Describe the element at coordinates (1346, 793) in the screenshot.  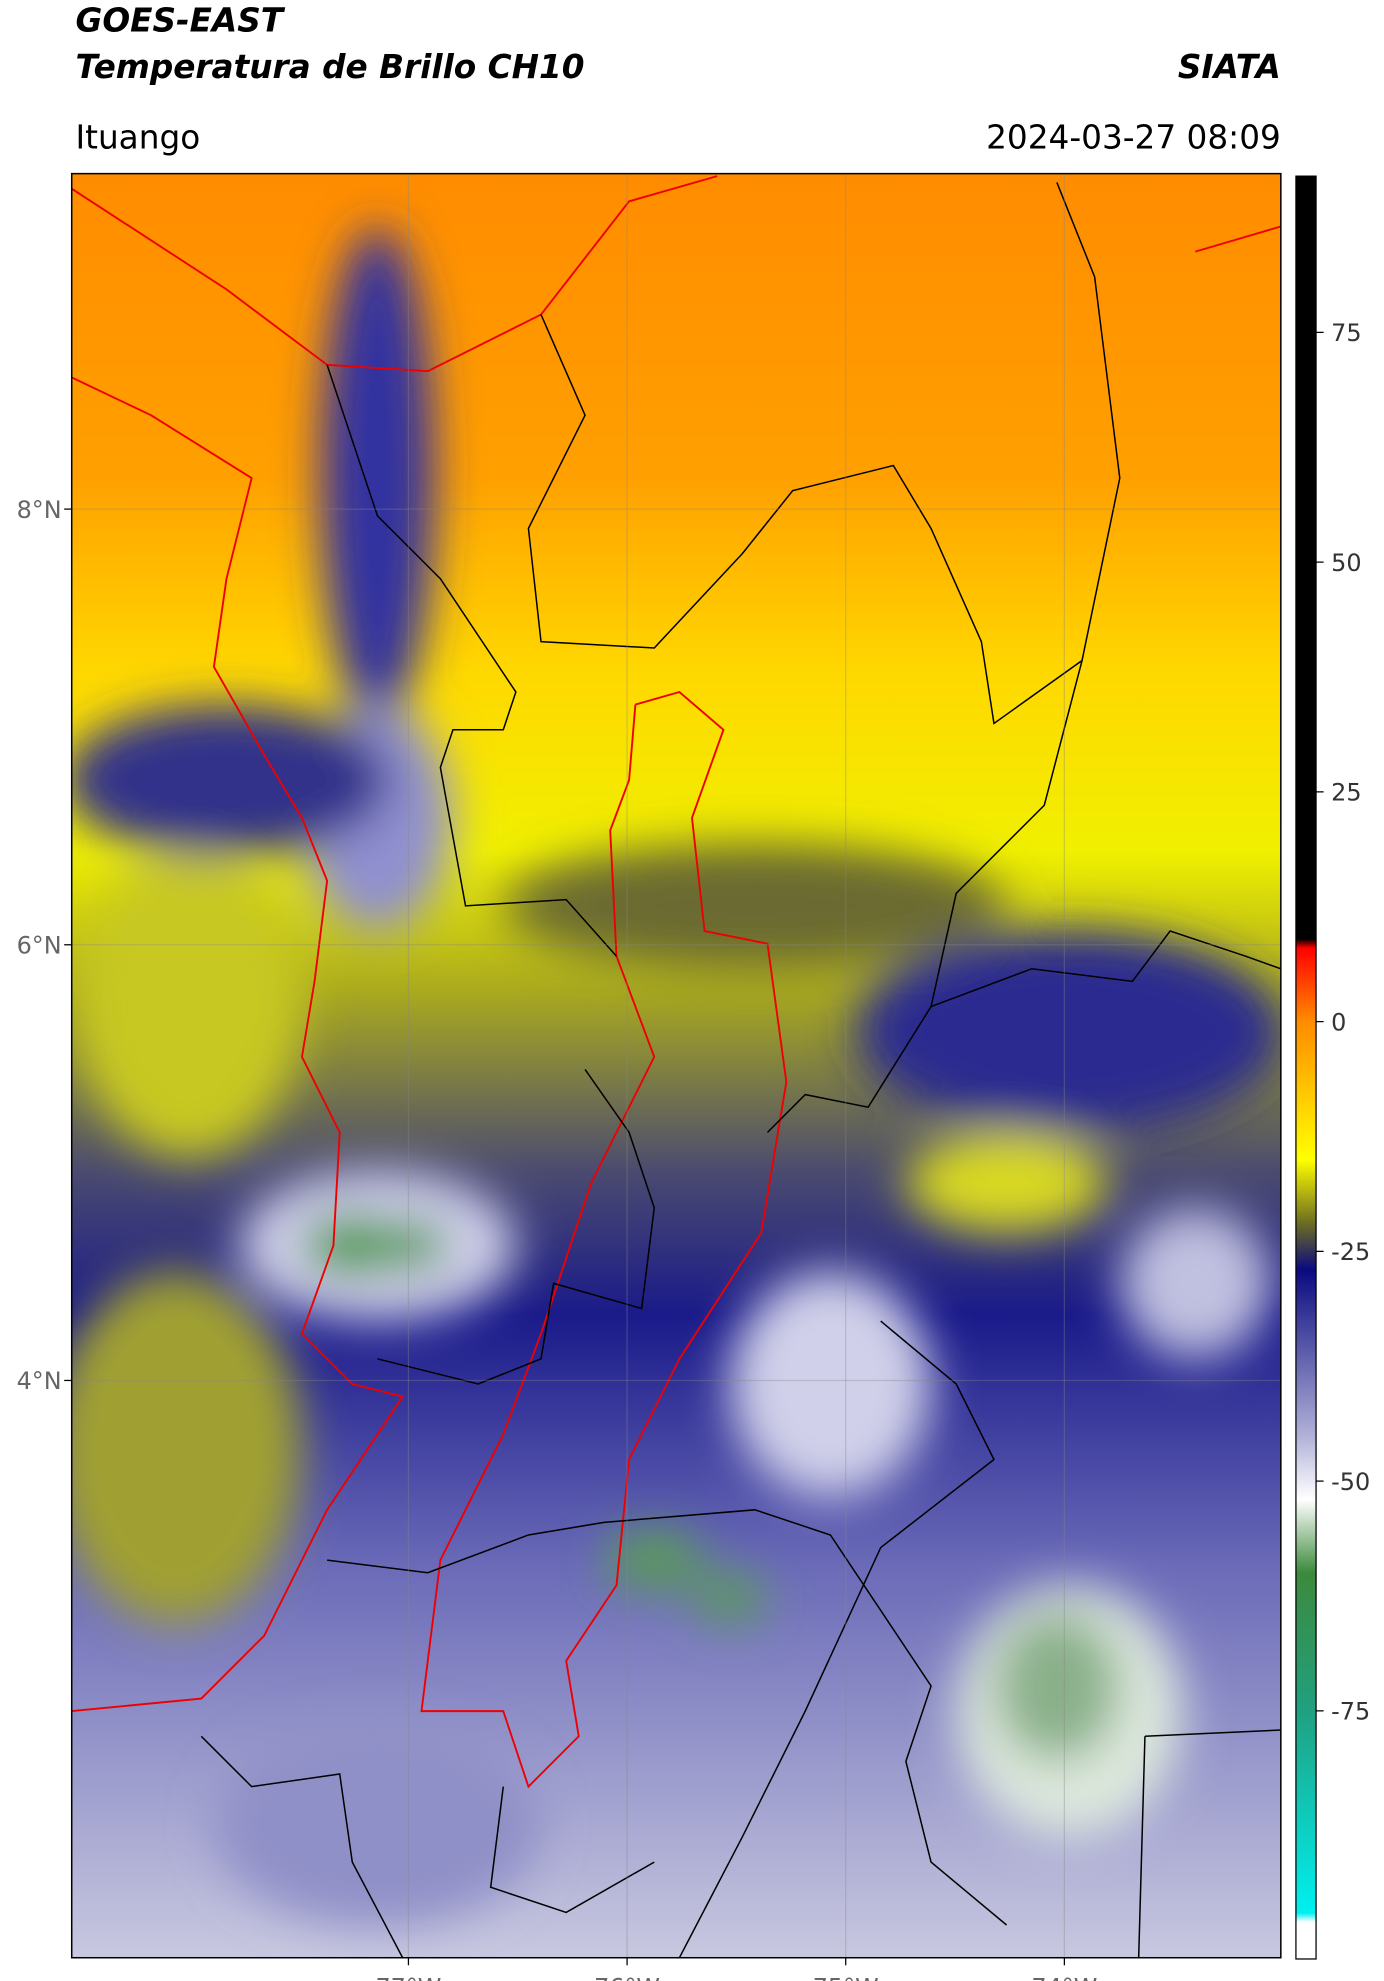
I see `colorbar-tick-label: 25` at that location.